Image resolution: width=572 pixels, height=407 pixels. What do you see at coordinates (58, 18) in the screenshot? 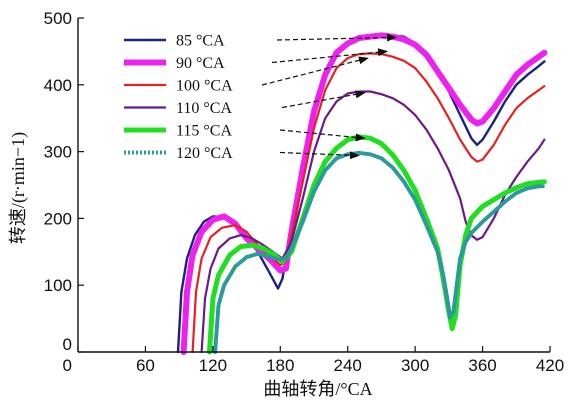
I see `y-tick-label-500: 500` at bounding box center [58, 18].